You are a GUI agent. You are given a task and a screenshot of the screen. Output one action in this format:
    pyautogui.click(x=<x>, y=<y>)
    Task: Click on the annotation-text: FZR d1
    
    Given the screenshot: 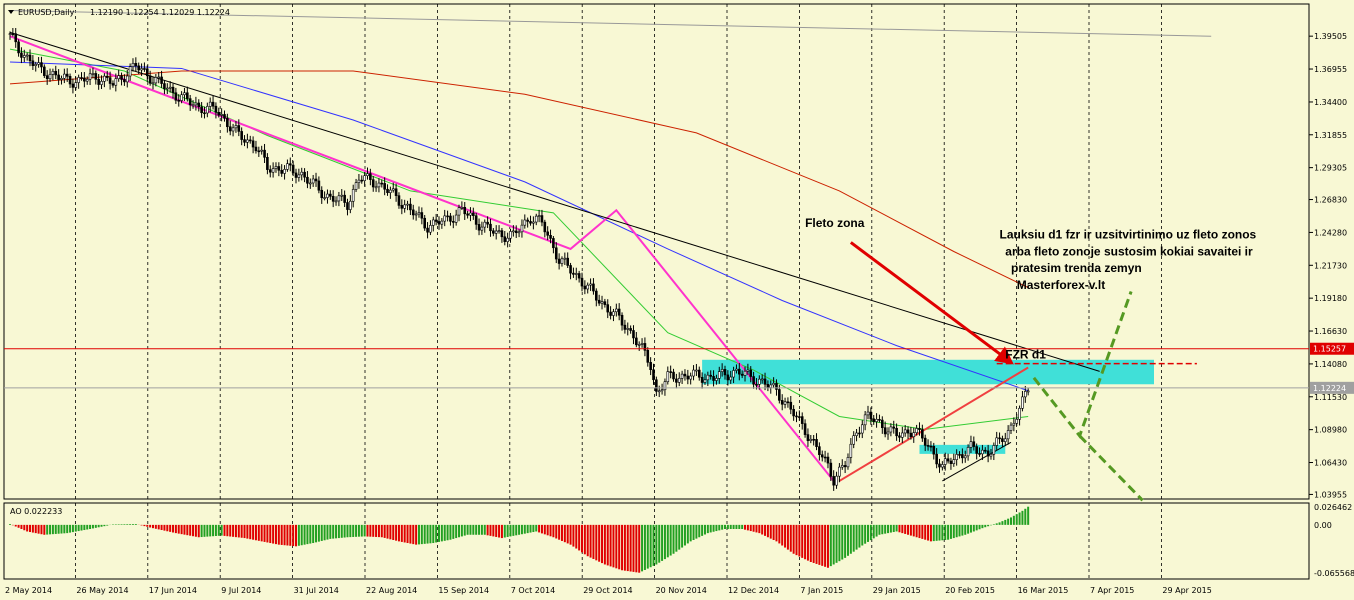 What is the action you would take?
    pyautogui.click(x=1025, y=354)
    